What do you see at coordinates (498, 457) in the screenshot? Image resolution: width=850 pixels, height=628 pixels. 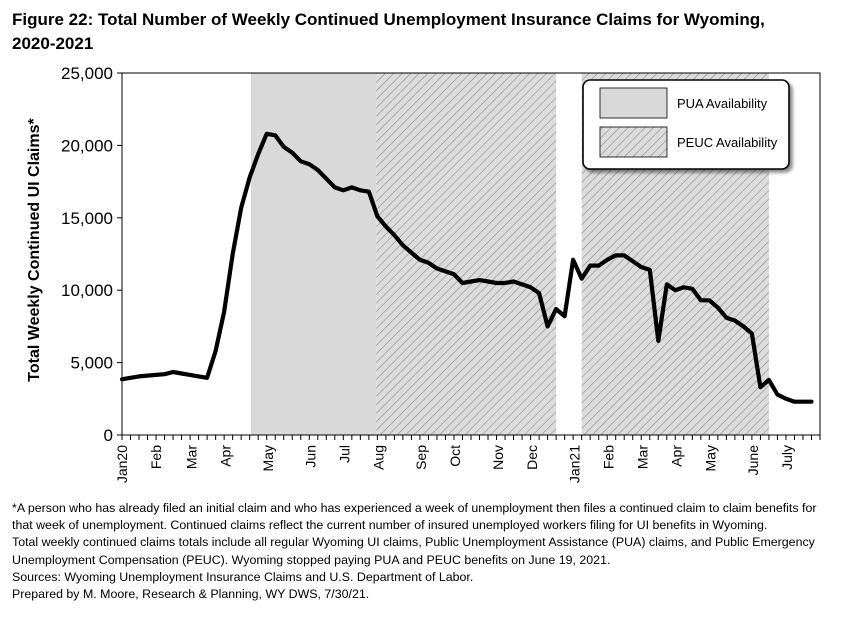 I see `x-tick-label: Nov` at bounding box center [498, 457].